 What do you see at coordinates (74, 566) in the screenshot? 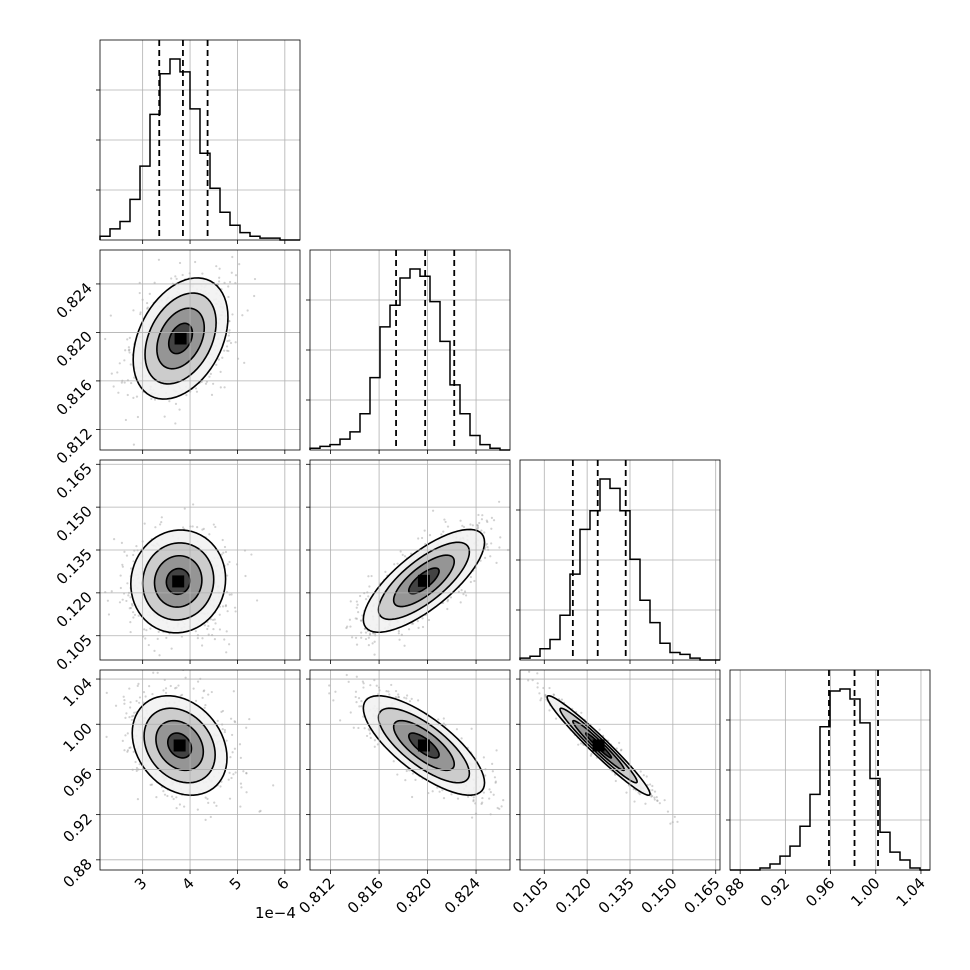
I see `y-tick-label: 0.135` at bounding box center [74, 566].